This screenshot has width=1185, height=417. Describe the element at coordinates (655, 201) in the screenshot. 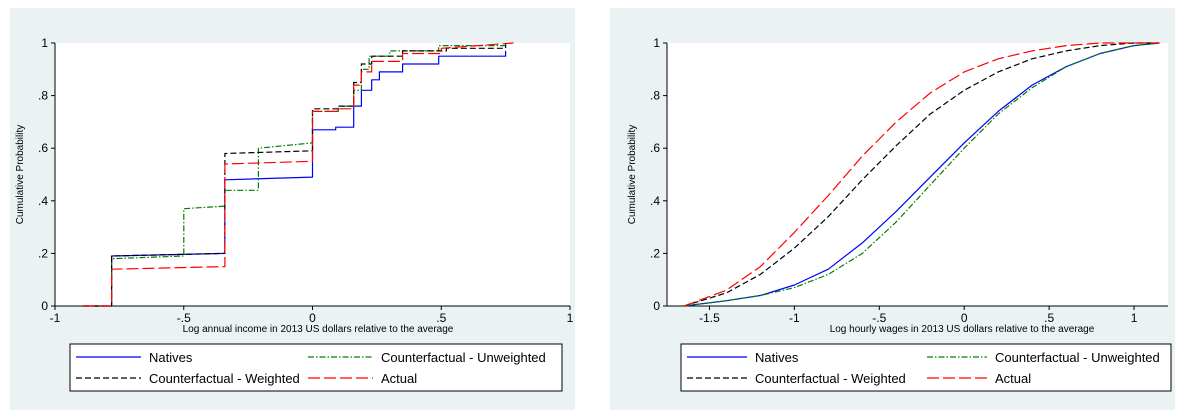

I see `chart-1-y-tick-label: .4` at that location.